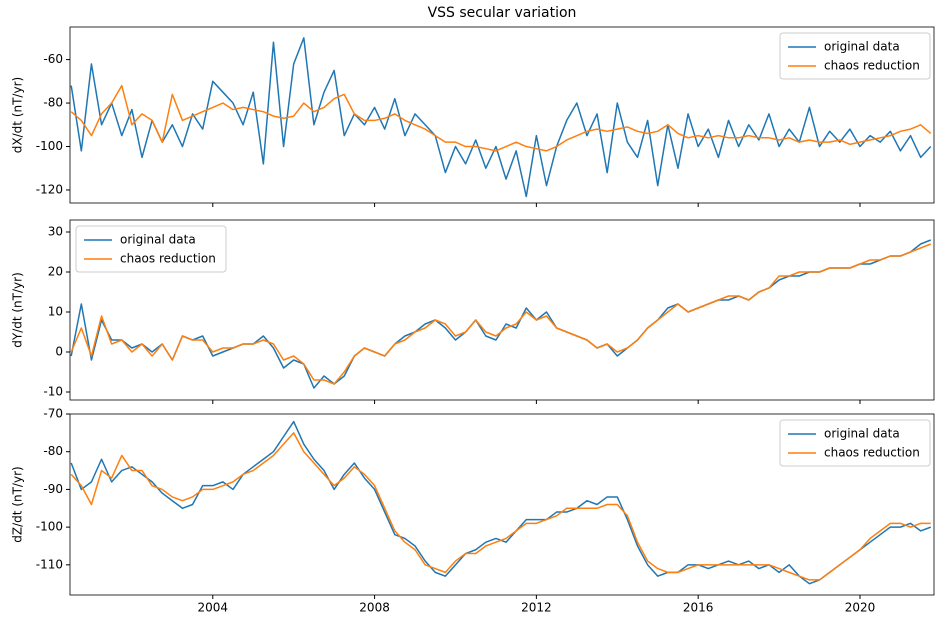 This screenshot has width=935, height=618. Describe the element at coordinates (55, 312) in the screenshot. I see `y-tick-label: 10` at that location.